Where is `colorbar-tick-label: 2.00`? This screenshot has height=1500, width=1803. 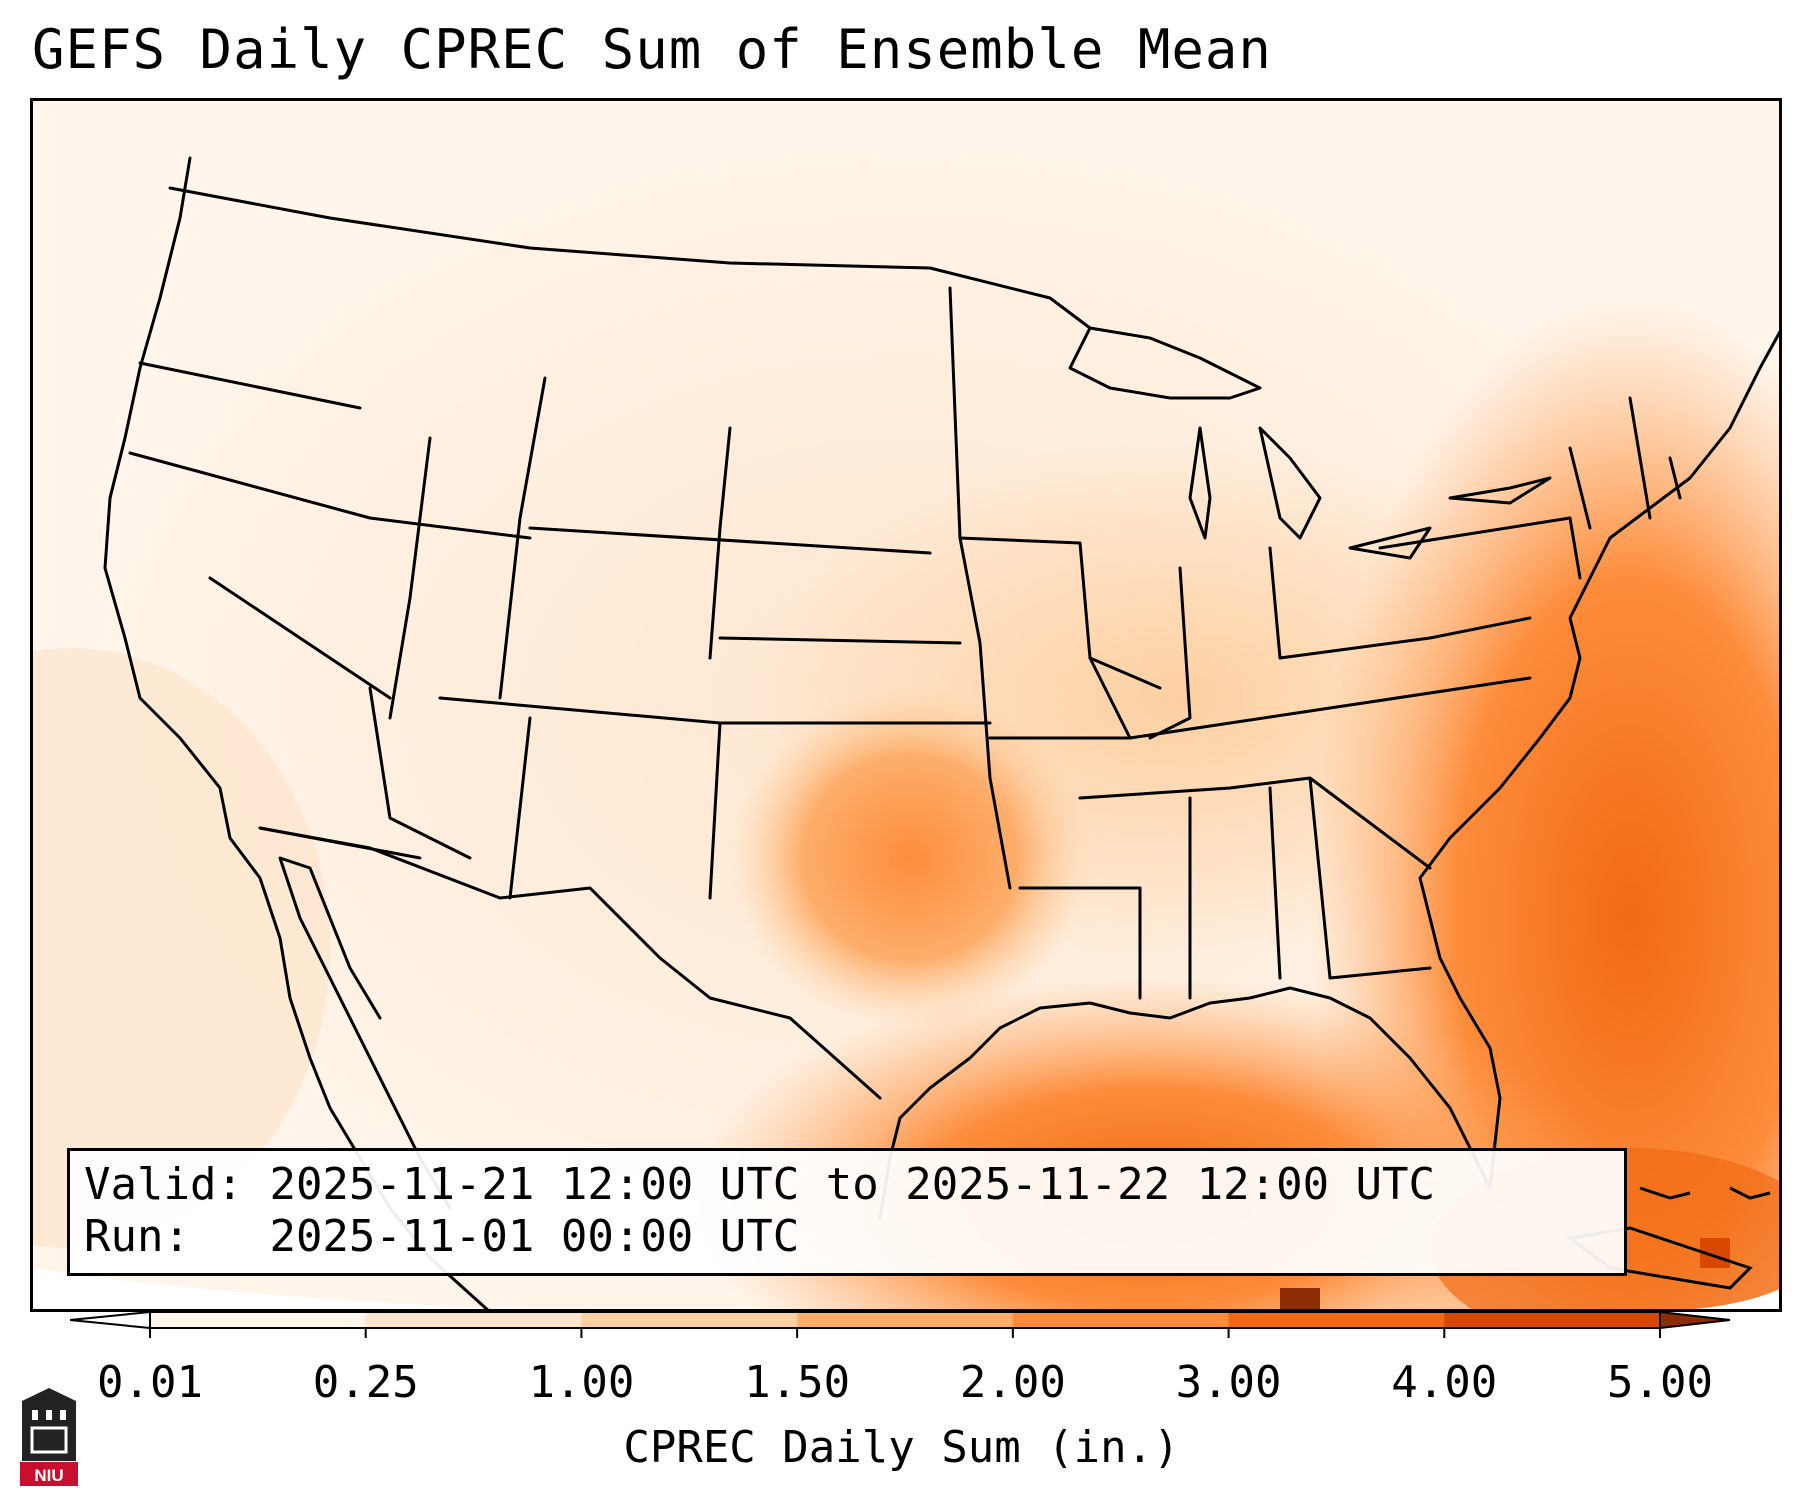 colorbar-tick-label: 2.00 is located at coordinates (1012, 1382).